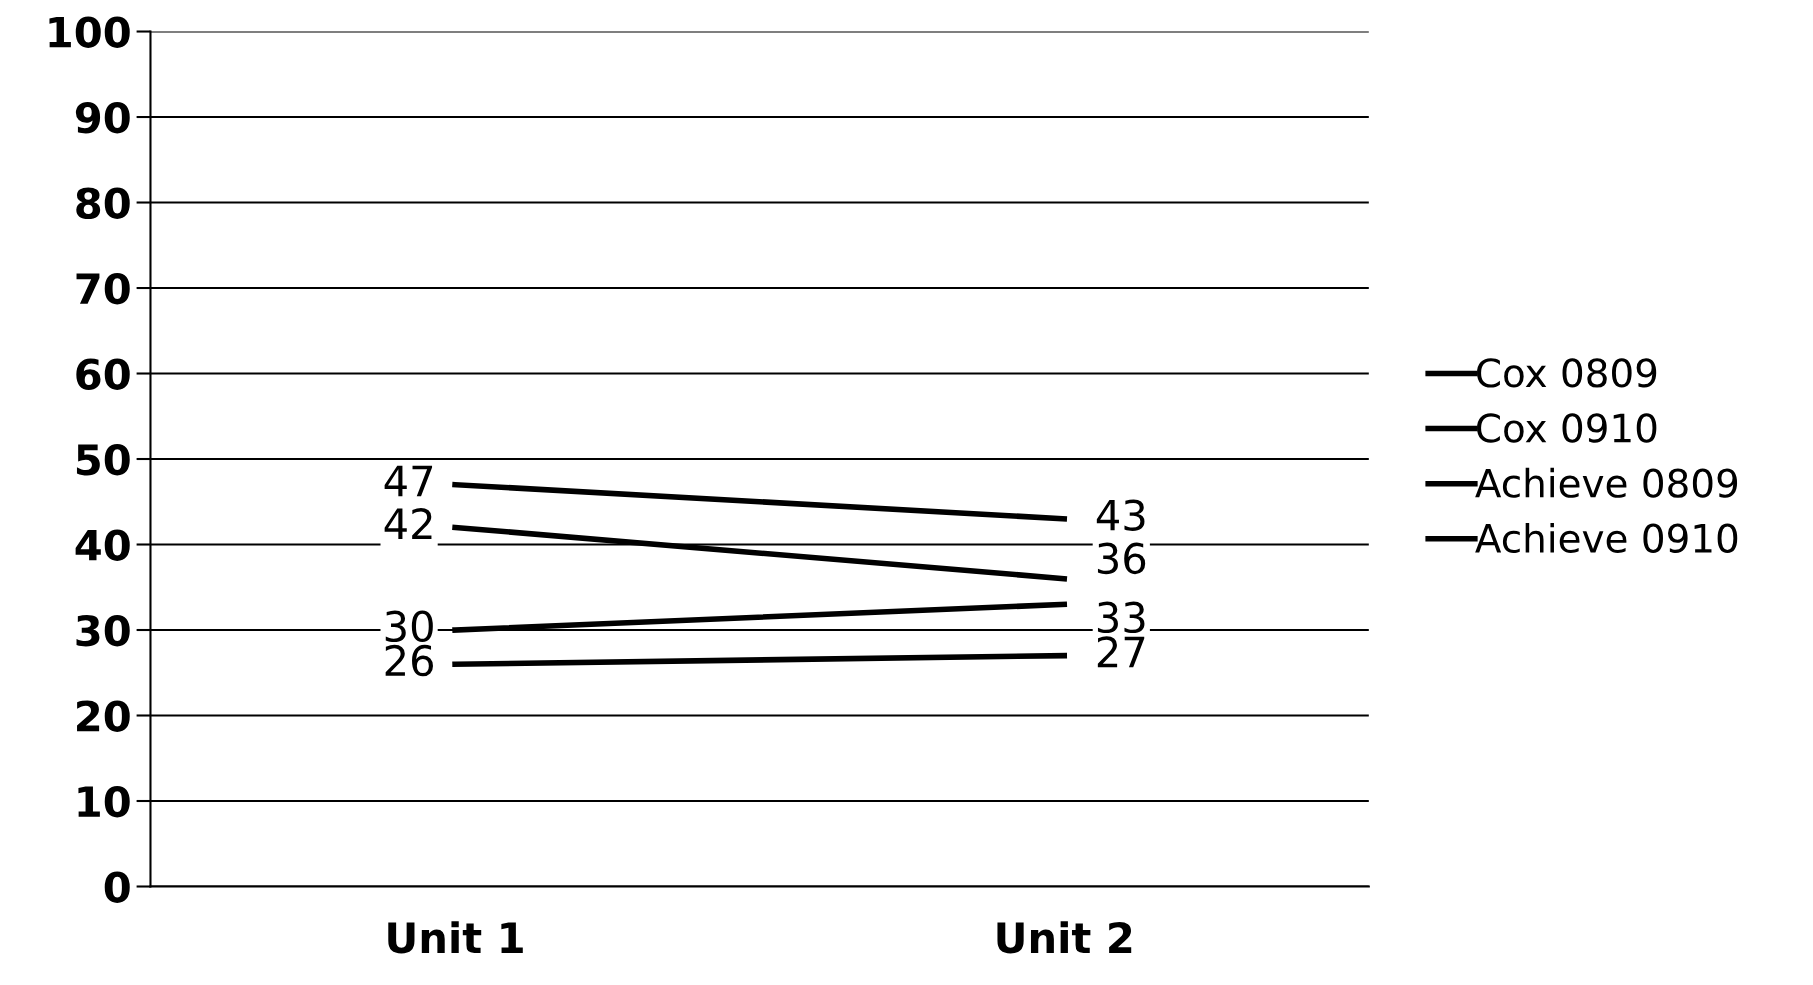 The image size is (1813, 985). Describe the element at coordinates (1121, 652) in the screenshot. I see `data-label: 27` at that location.